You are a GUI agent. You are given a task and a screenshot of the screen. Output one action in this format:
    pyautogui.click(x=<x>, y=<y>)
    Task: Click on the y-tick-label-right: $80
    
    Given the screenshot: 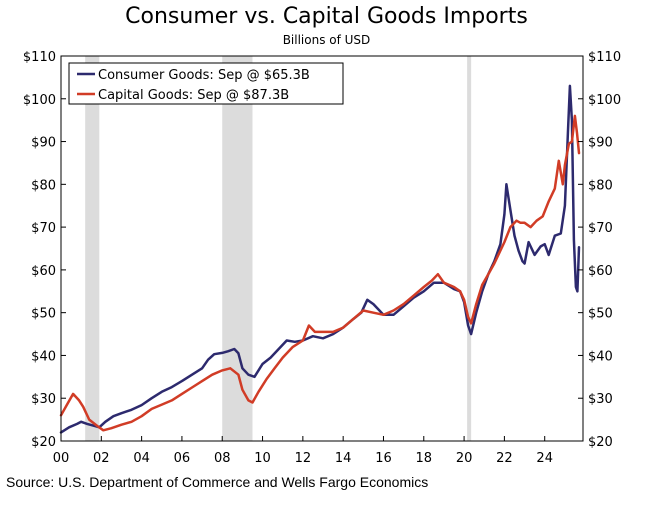 What is the action you would take?
    pyautogui.click(x=600, y=185)
    